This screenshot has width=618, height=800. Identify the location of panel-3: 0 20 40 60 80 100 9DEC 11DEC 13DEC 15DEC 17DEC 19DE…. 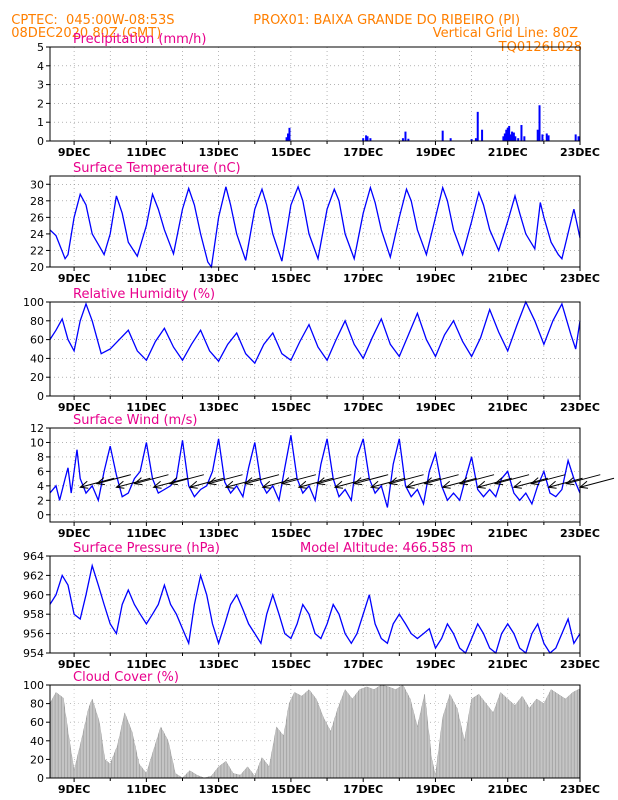
(311, 350).